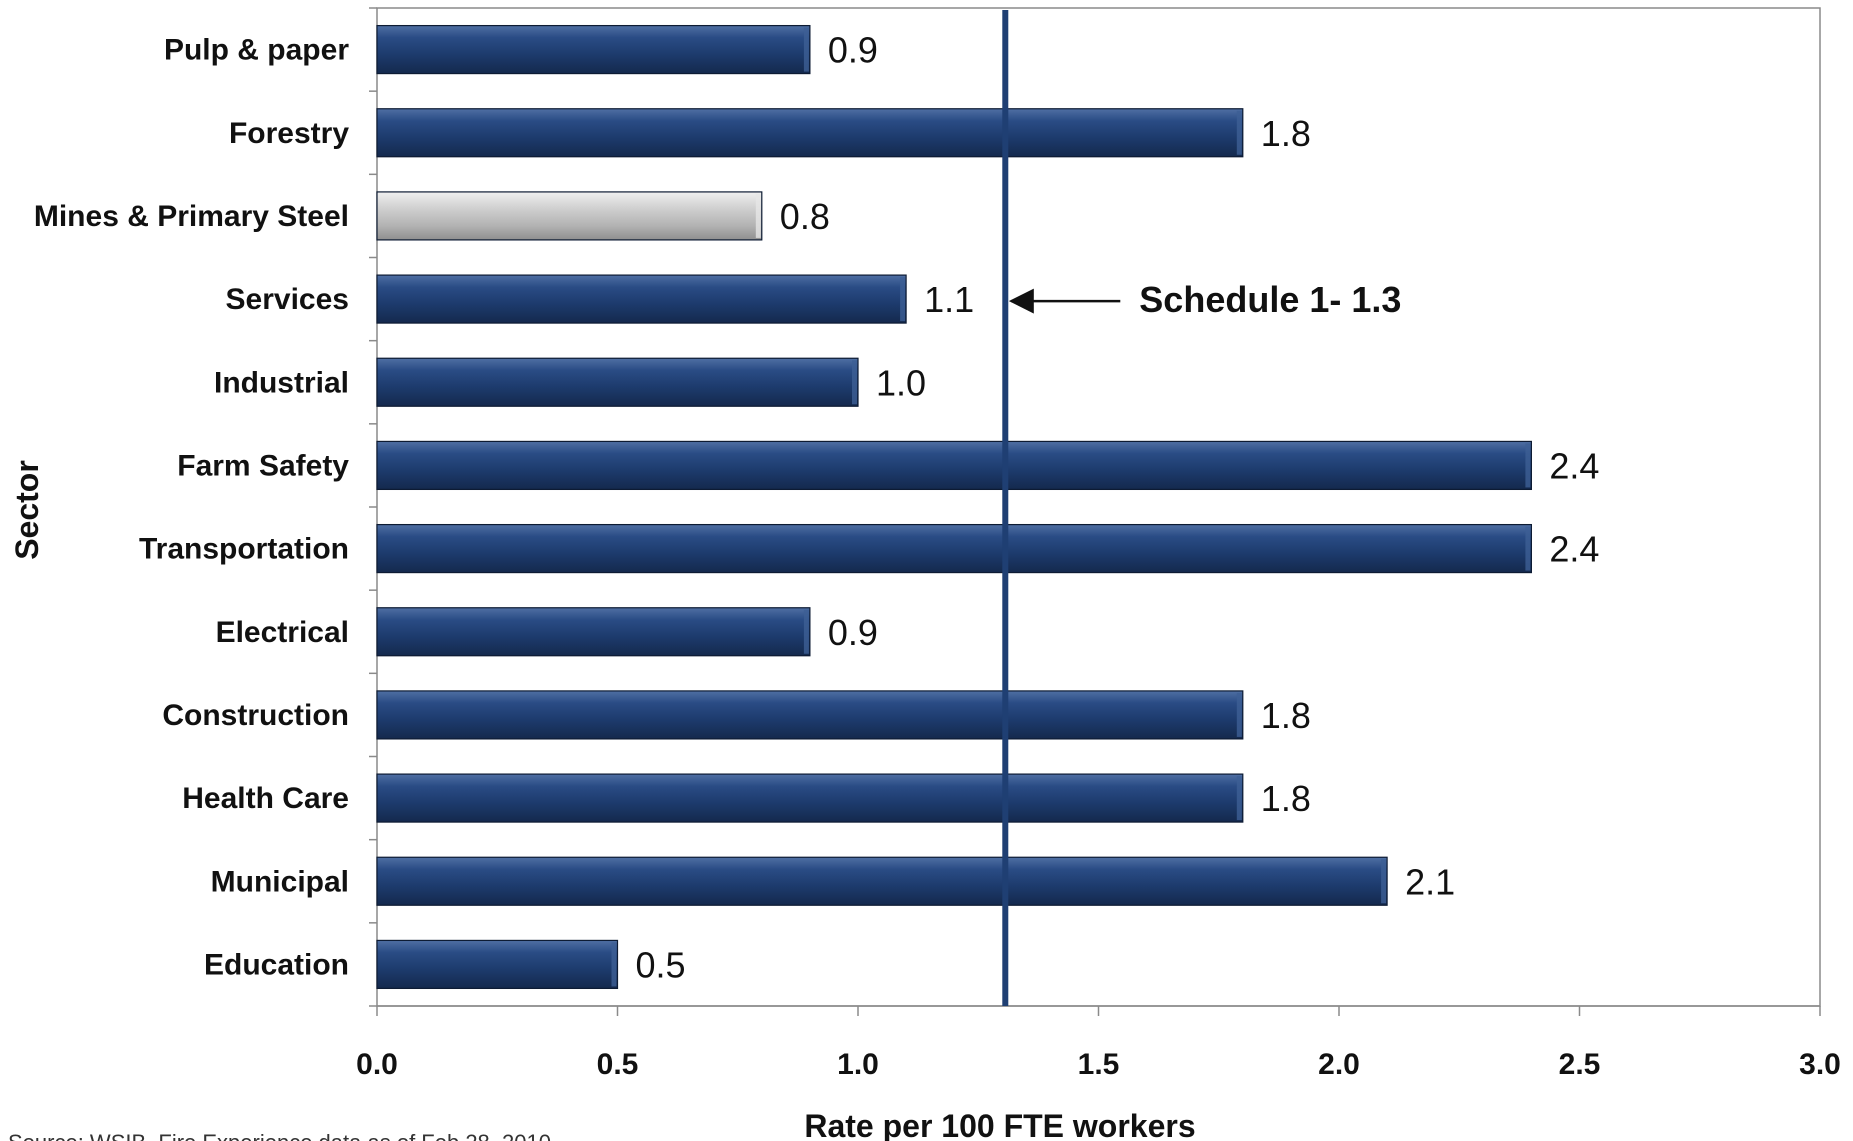  What do you see at coordinates (256, 50) in the screenshot?
I see `category-label: Pulp & paper` at bounding box center [256, 50].